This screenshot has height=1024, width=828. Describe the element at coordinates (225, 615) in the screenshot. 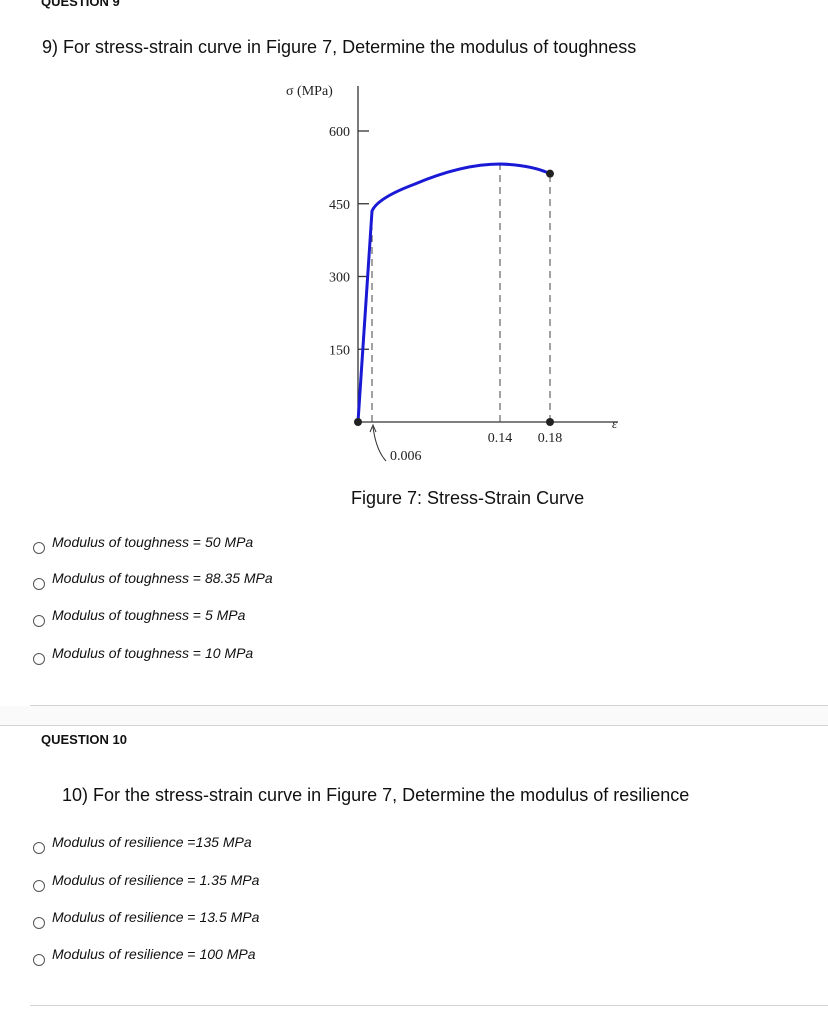

I see `option-value: 5 MPa` at that location.